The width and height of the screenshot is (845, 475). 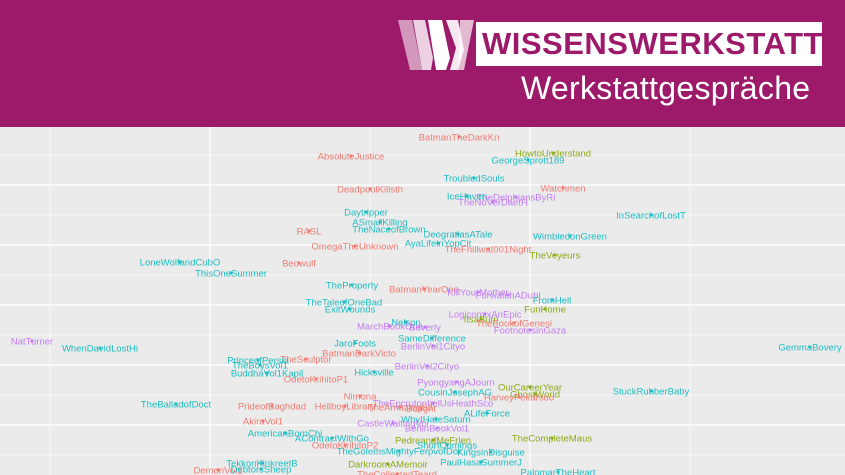 I want to click on scatter-point: TheAmazingSJ, so click(x=400, y=408).